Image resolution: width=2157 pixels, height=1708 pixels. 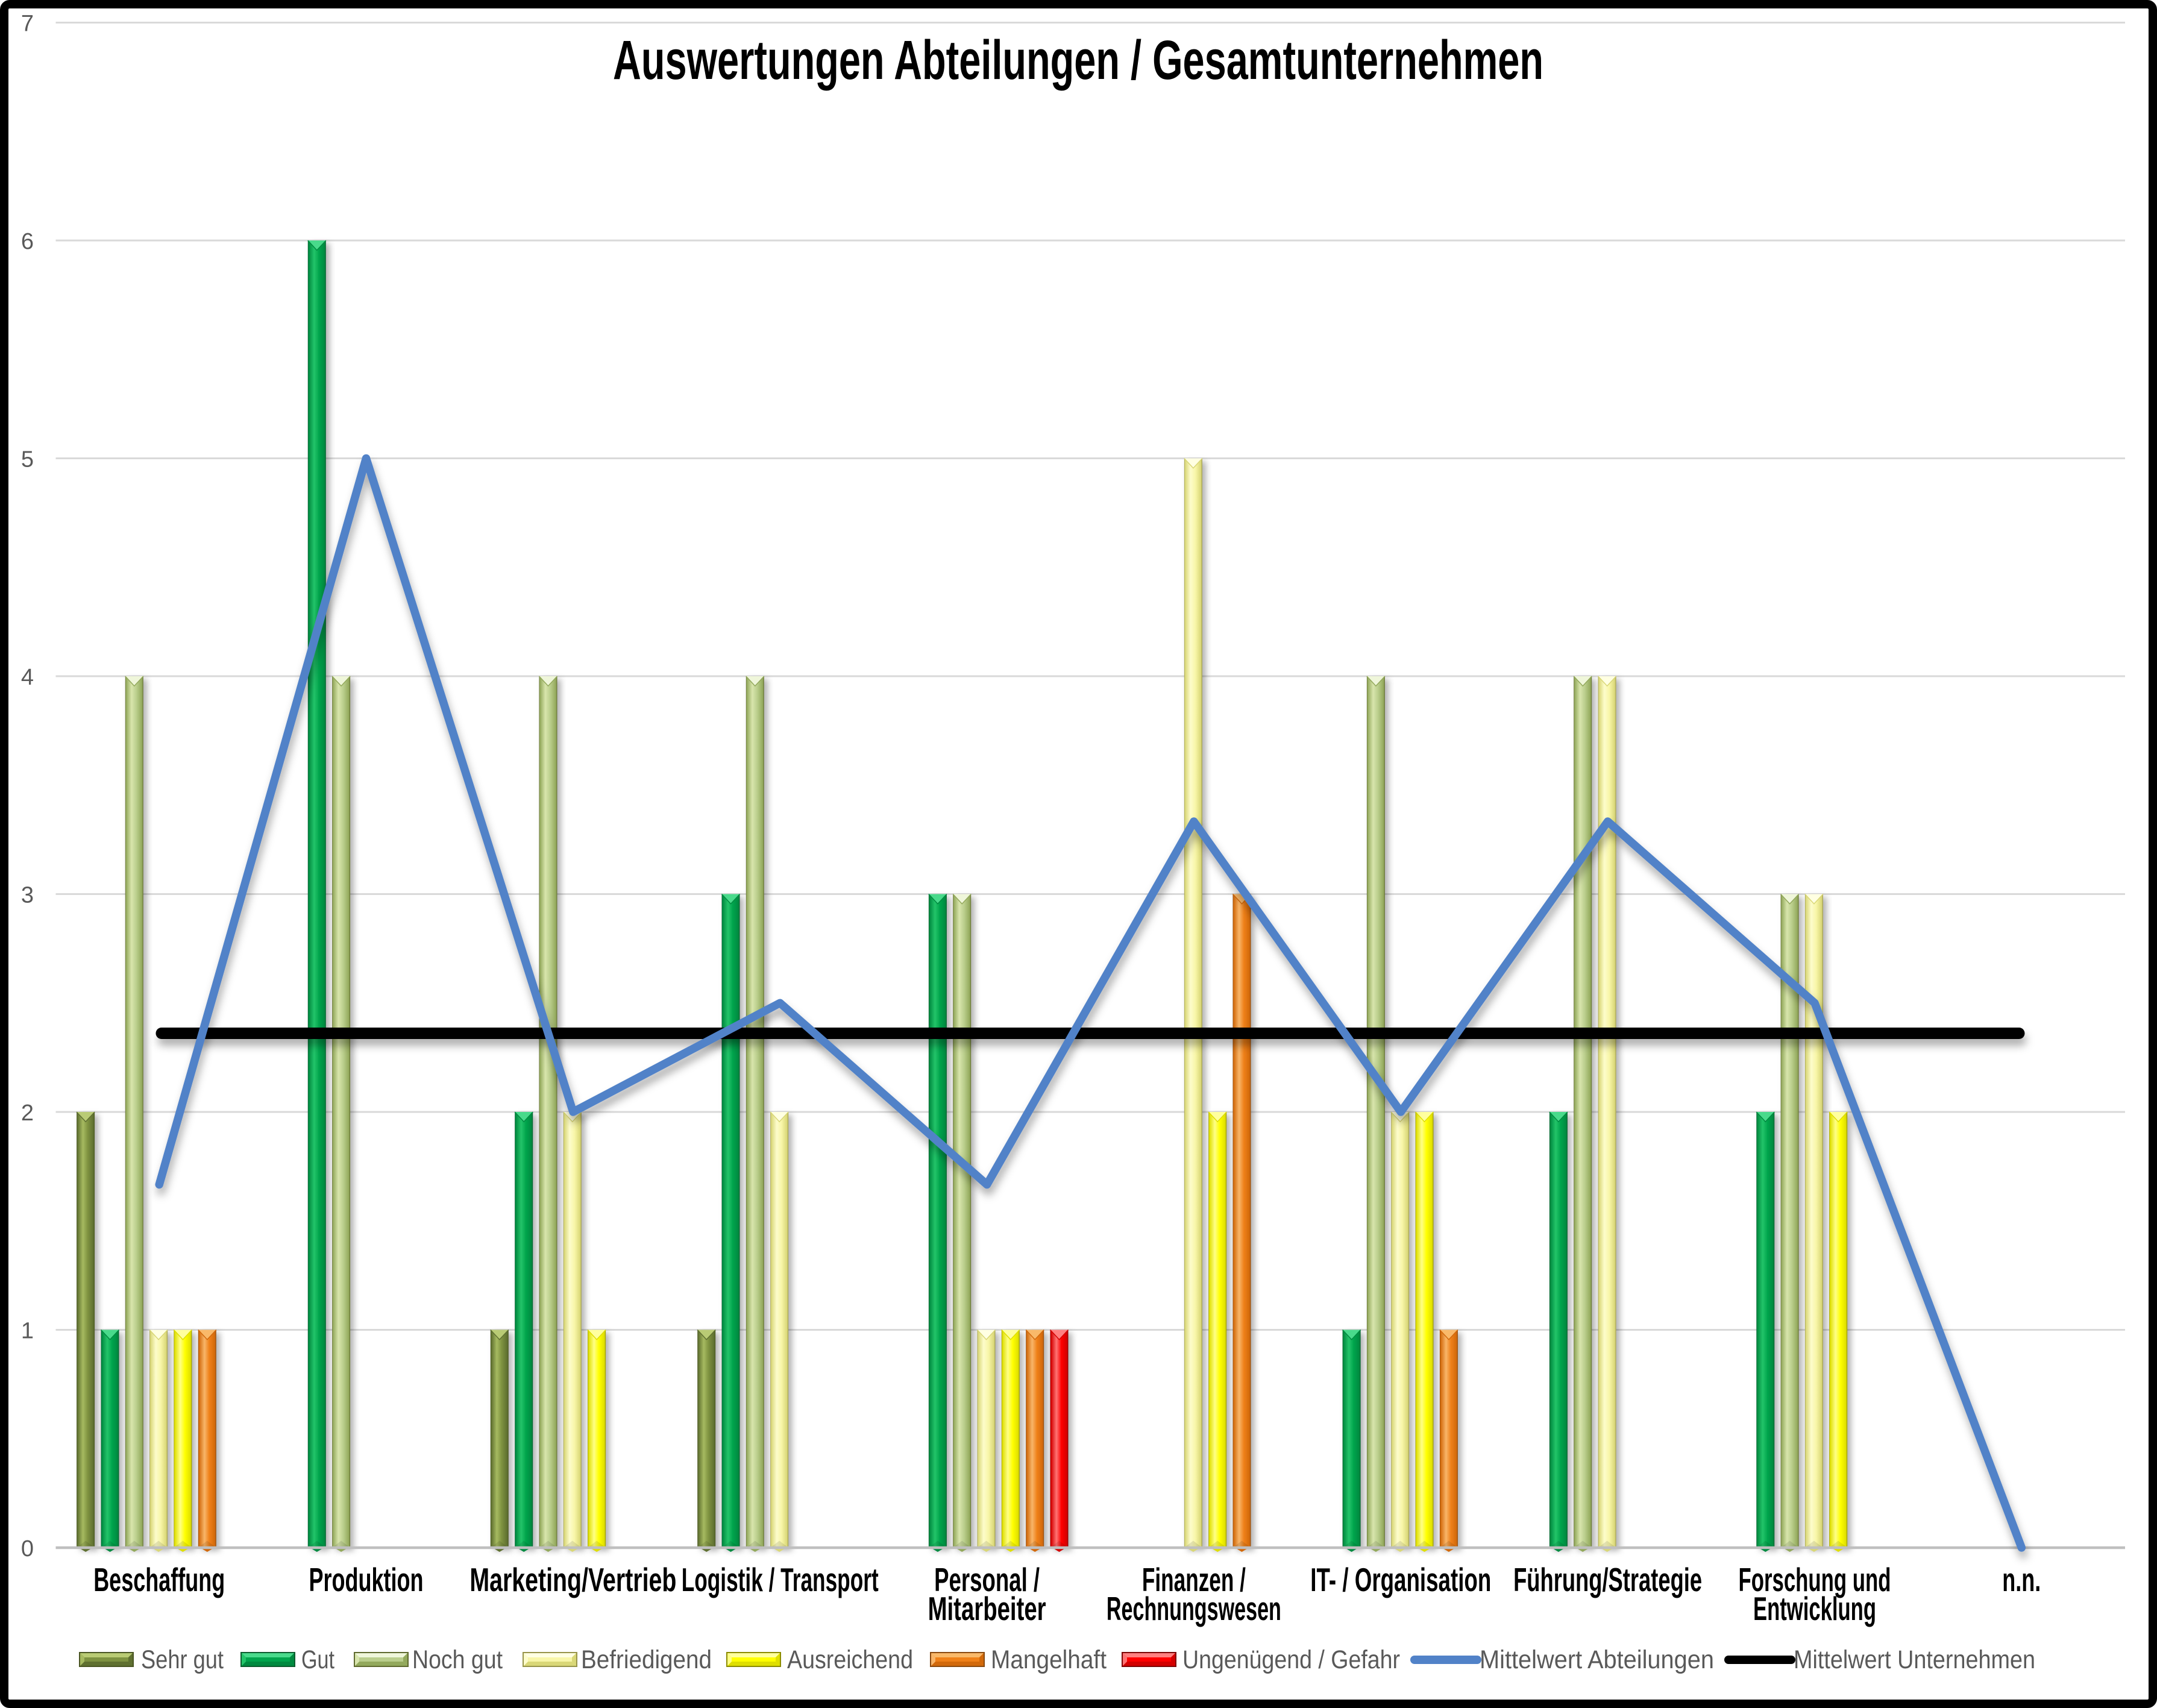 I want to click on svg-text: Rechnungswesen, so click(x=1194, y=1609).